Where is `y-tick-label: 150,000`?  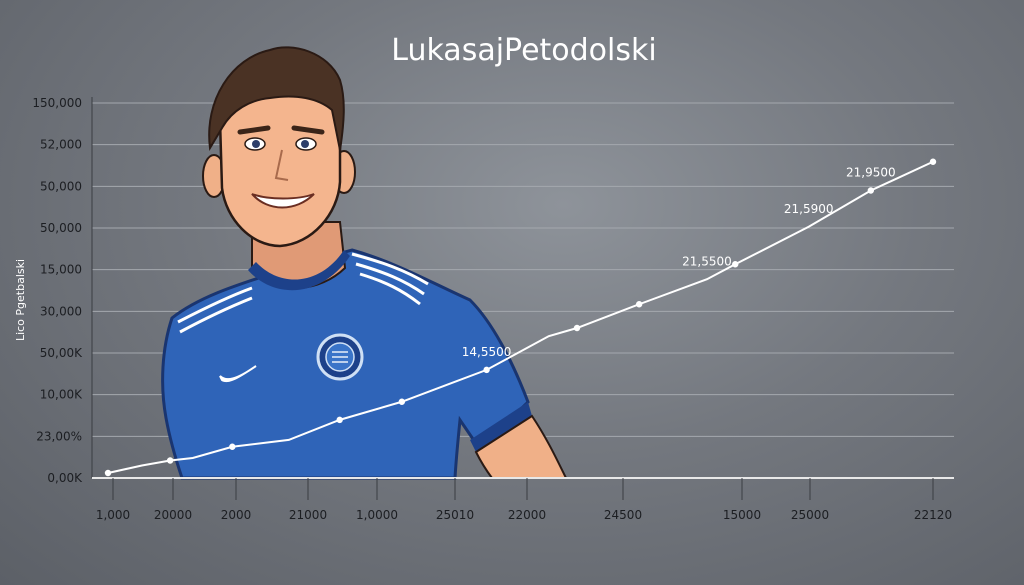 y-tick-label: 150,000 is located at coordinates (57, 103).